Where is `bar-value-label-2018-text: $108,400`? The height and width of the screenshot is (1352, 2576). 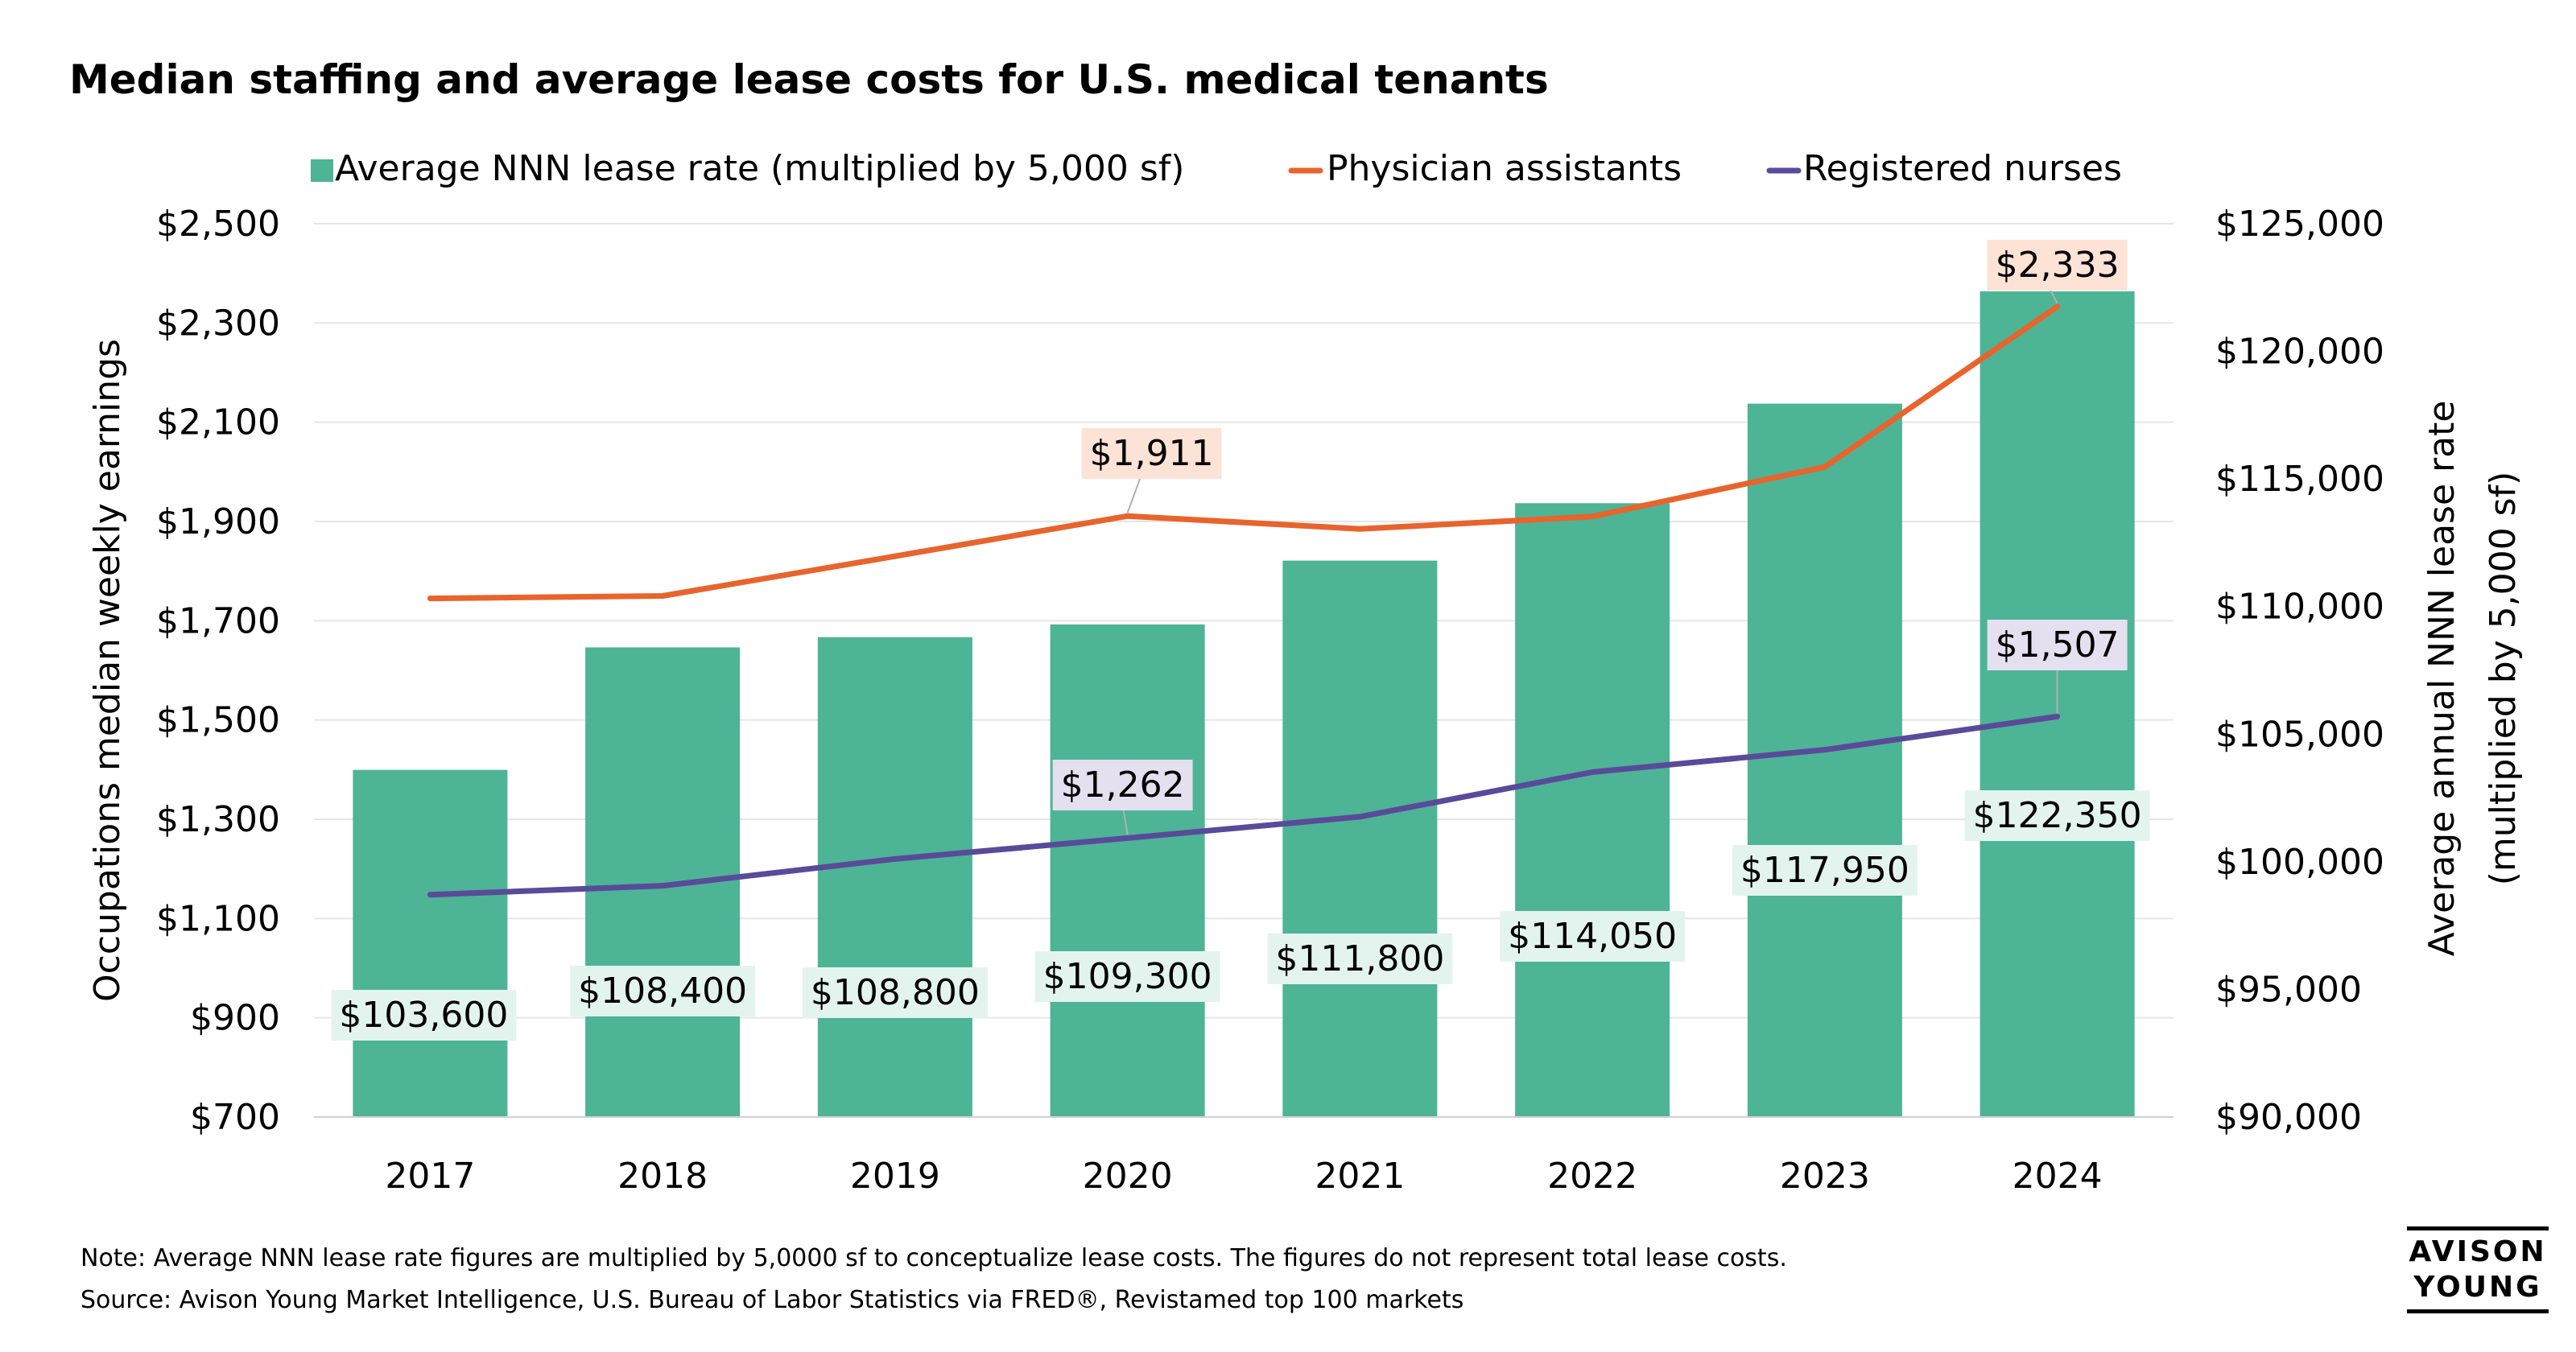
bar-value-label-2018-text: $108,400 is located at coordinates (662, 991).